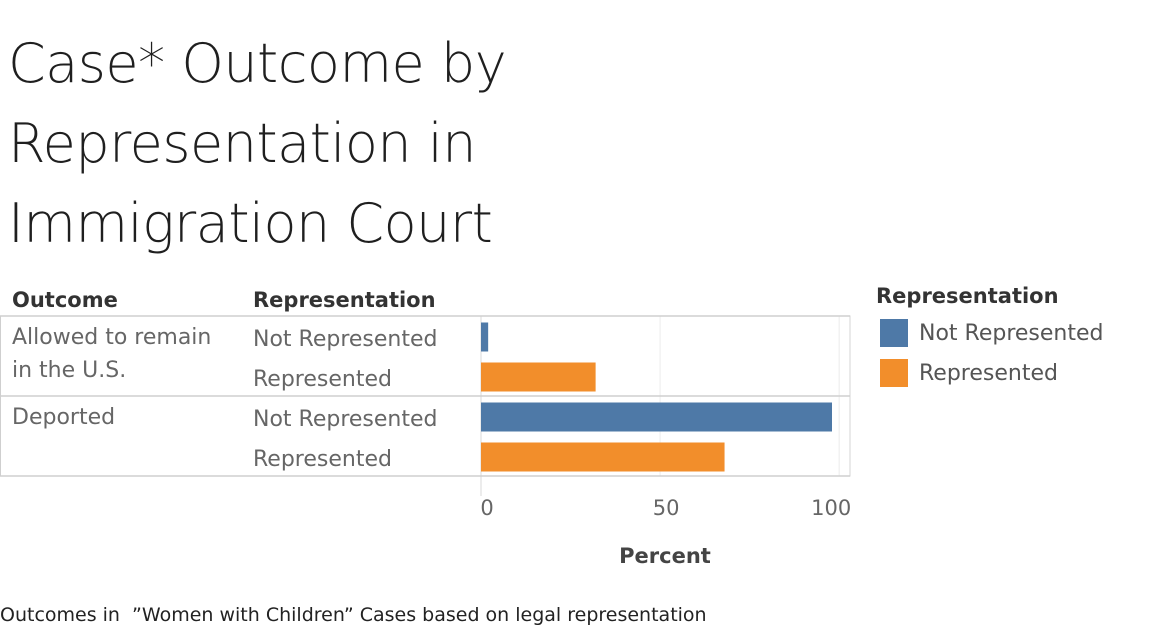 This screenshot has width=1154, height=636. I want to click on legend-item-represented: Represented, so click(969, 373).